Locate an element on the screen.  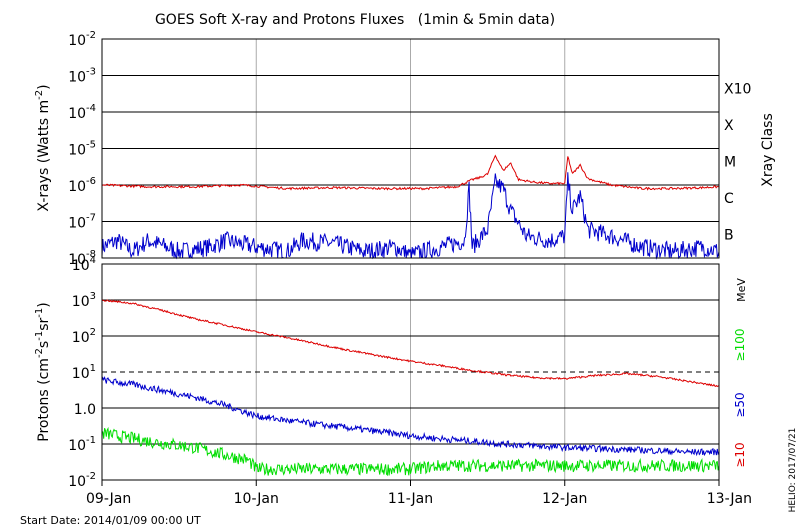
proton-y-tick-label: 10⁻¹ is located at coordinates (82, 444).